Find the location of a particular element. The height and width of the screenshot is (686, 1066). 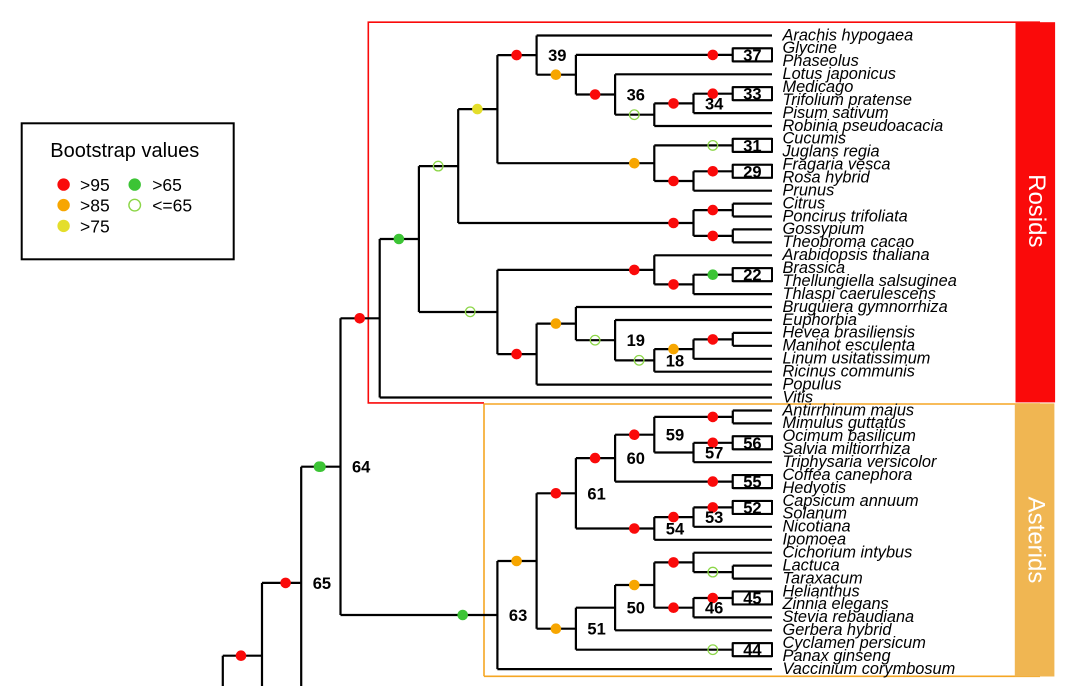

svg-text: Nicotiana is located at coordinates (817, 527).